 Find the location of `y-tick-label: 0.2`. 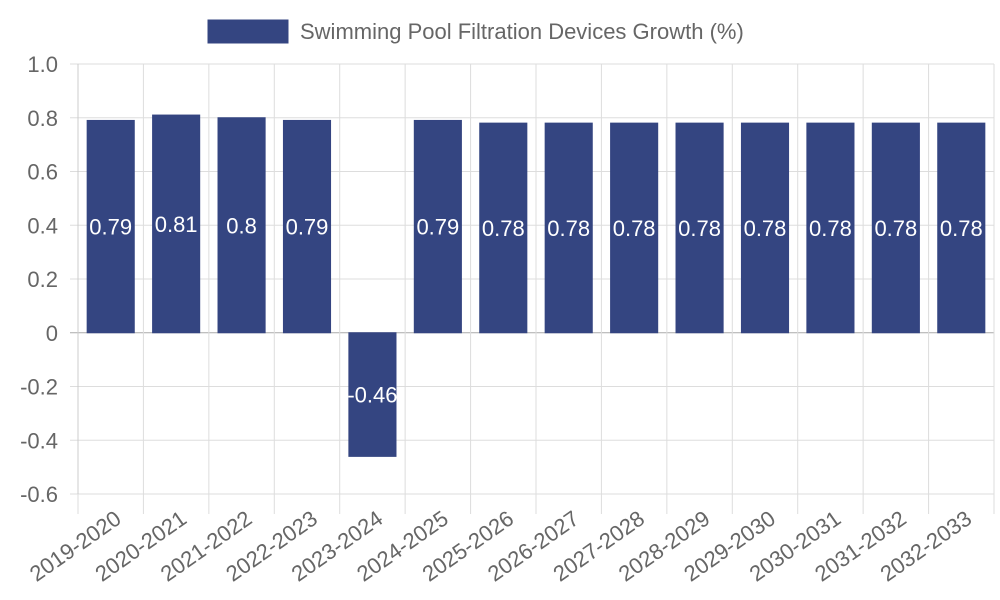

y-tick-label: 0.2 is located at coordinates (42, 279).